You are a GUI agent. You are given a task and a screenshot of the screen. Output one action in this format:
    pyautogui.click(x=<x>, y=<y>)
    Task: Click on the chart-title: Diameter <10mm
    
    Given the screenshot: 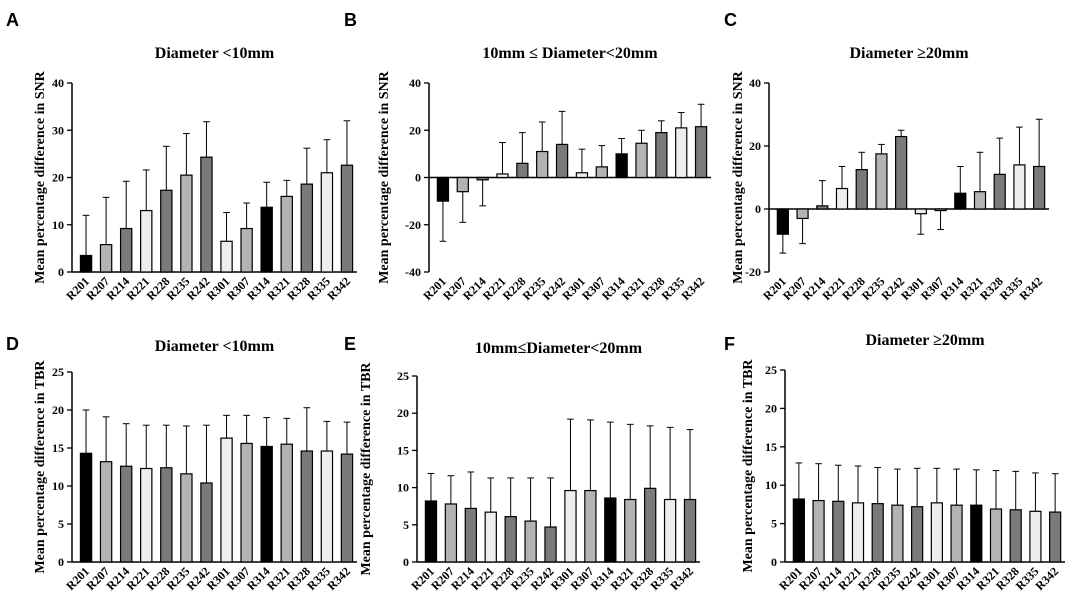 What is the action you would take?
    pyautogui.click(x=215, y=346)
    